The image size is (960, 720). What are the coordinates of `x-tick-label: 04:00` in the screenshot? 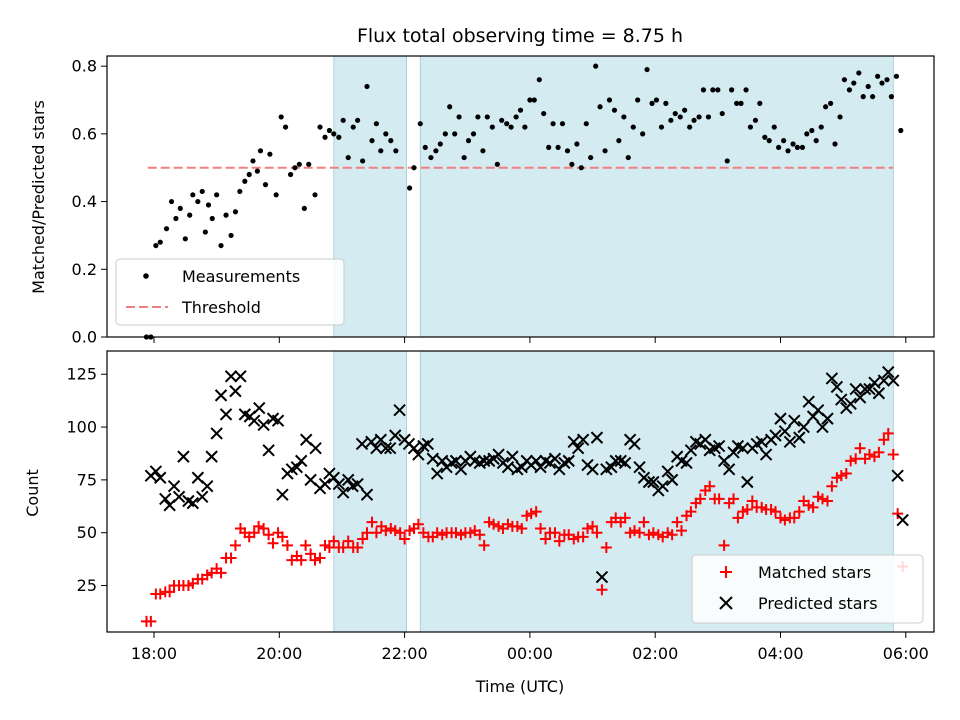 It's located at (780, 653).